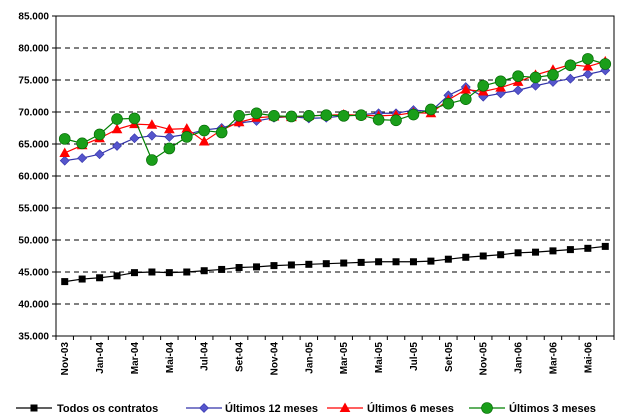 This screenshot has width=622, height=418. I want to click on y-tick-label: 80.000, so click(33, 49).